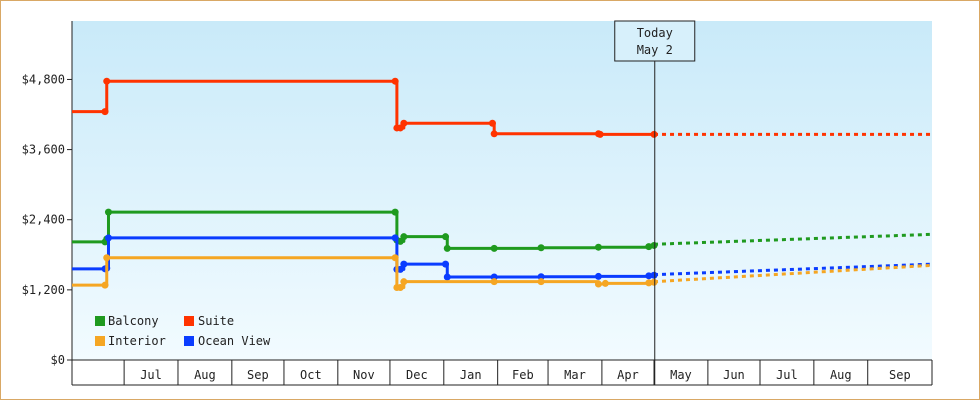 This screenshot has height=400, width=980. I want to click on legend-label-suite: Suite, so click(216, 321).